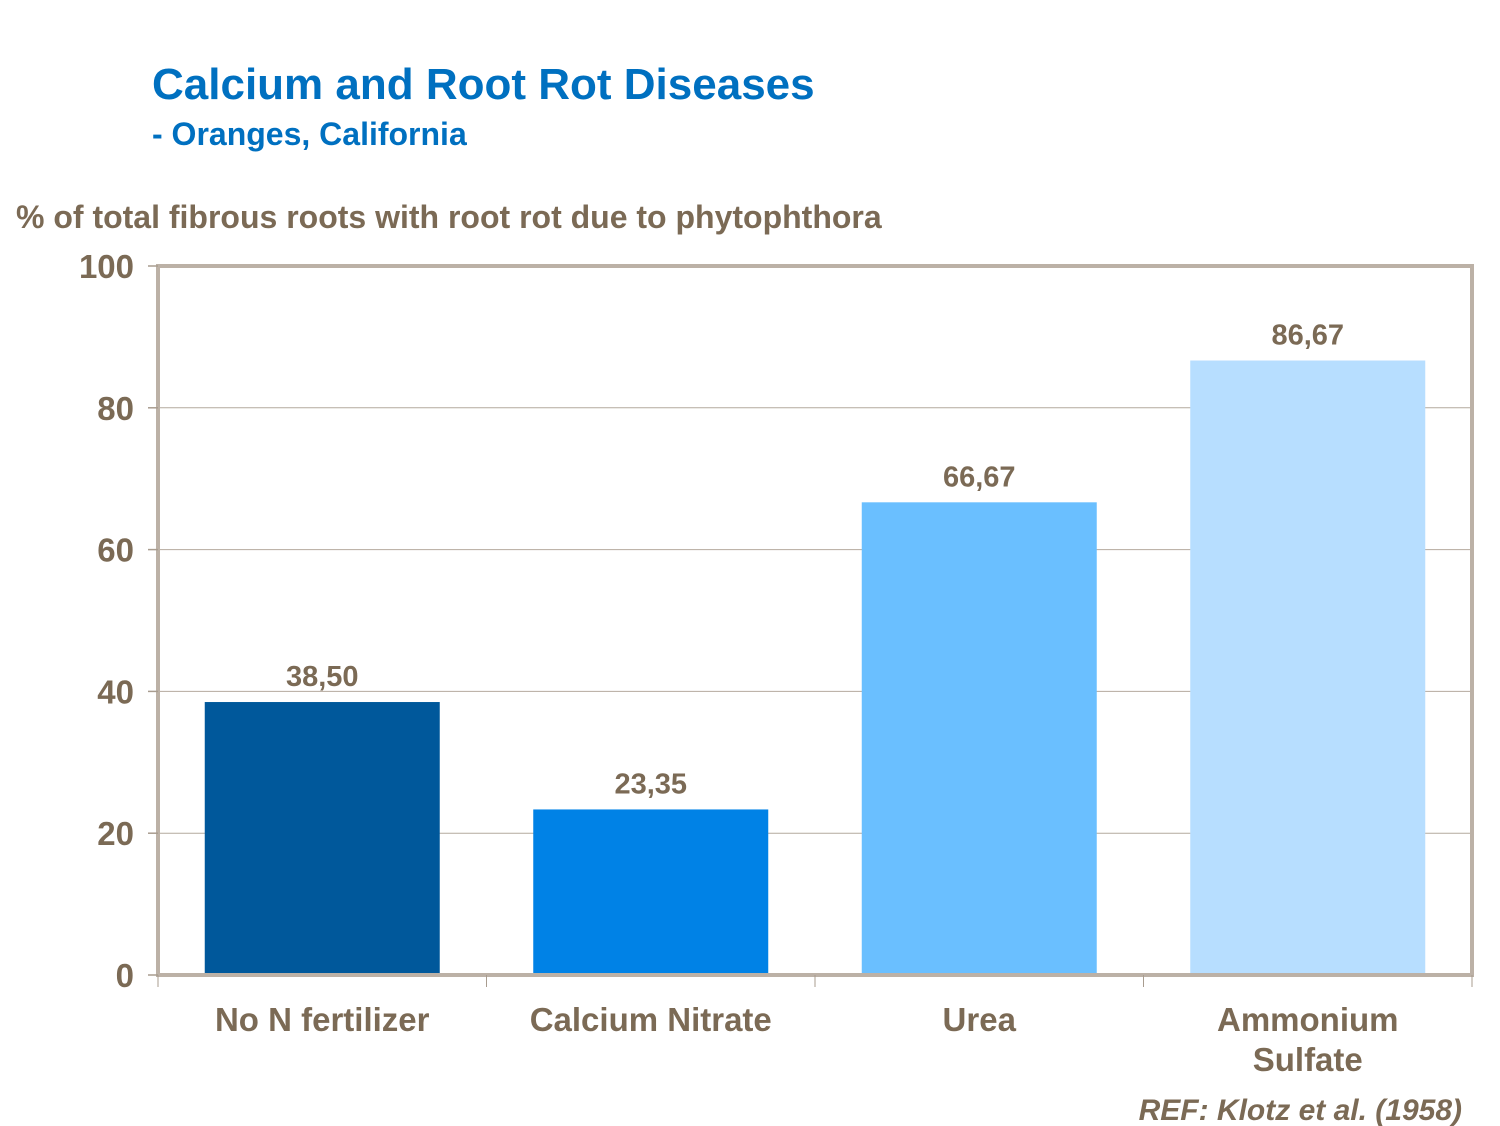  What do you see at coordinates (309, 134) in the screenshot?
I see `chart-subtitle: - Oranges, California` at bounding box center [309, 134].